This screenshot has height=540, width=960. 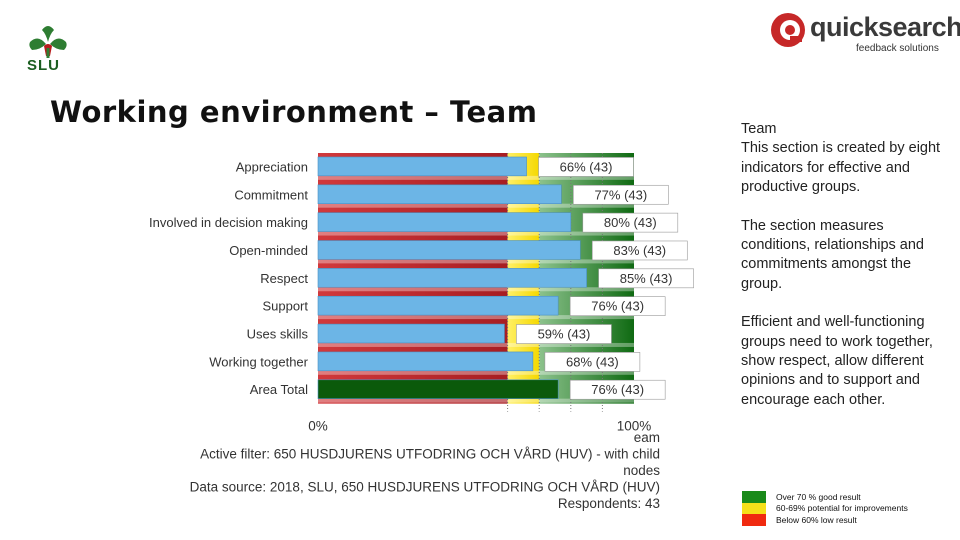 What do you see at coordinates (268, 250) in the screenshot?
I see `category-label: Open-minded` at bounding box center [268, 250].